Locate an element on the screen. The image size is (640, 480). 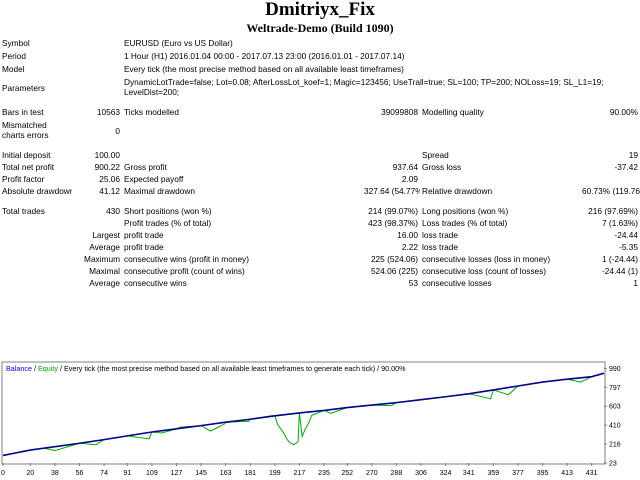
largest-loss-value: -24.44 is located at coordinates (626, 235).